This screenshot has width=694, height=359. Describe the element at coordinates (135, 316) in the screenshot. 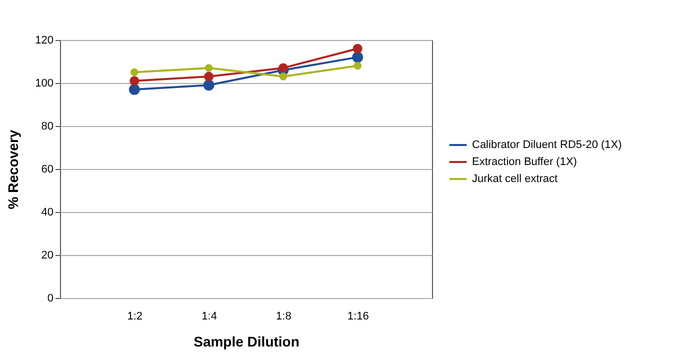

I see `x-tick-label: 1:2` at that location.